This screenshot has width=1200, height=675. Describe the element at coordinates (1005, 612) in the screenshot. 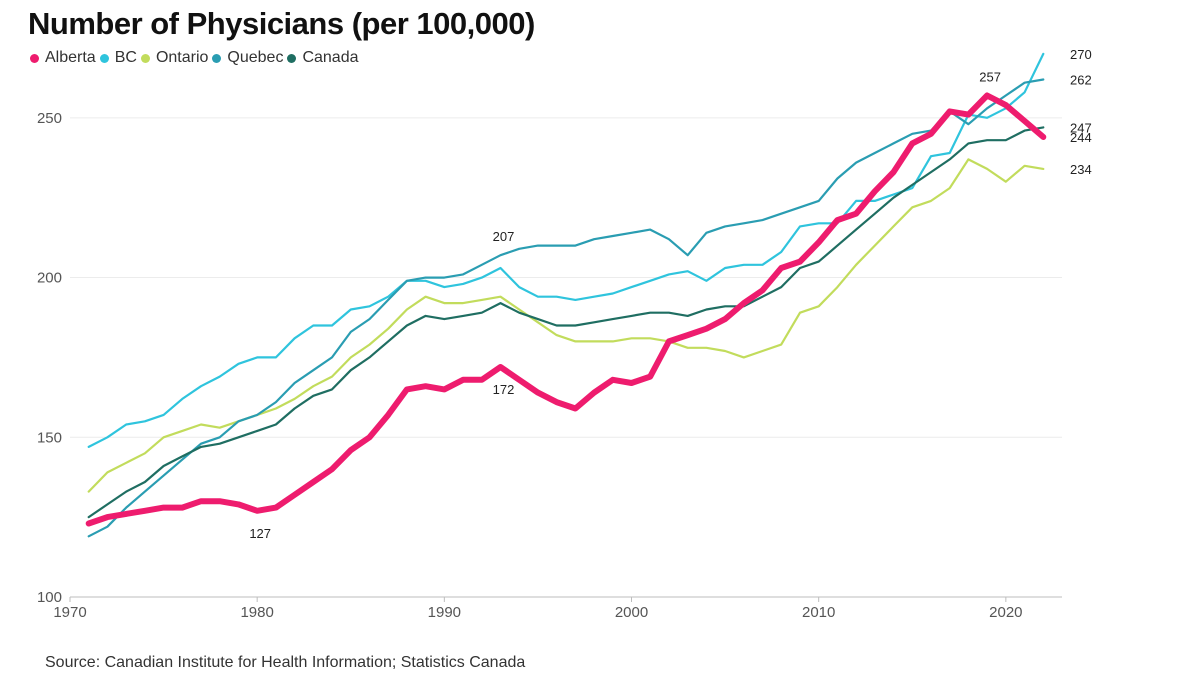

I see `x-tick-label: 2020` at that location.